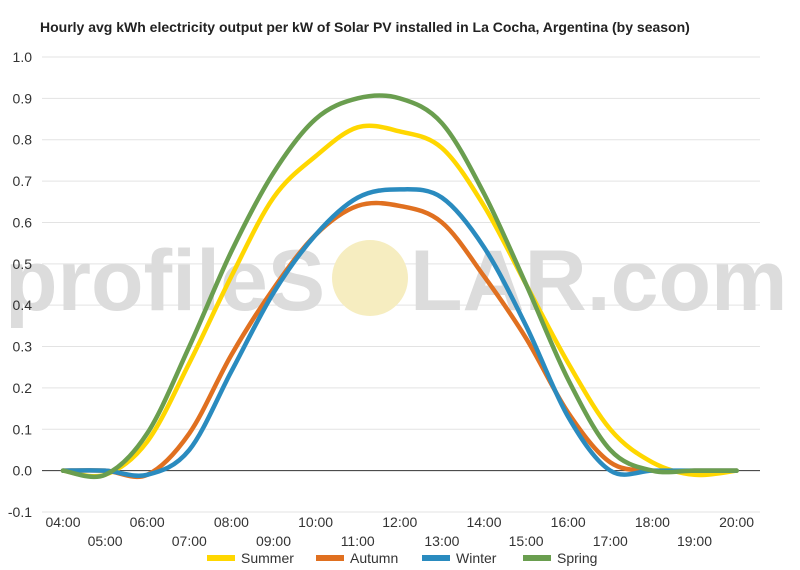 The width and height of the screenshot is (800, 570). I want to click on x-tick-label: 17:00, so click(610, 541).